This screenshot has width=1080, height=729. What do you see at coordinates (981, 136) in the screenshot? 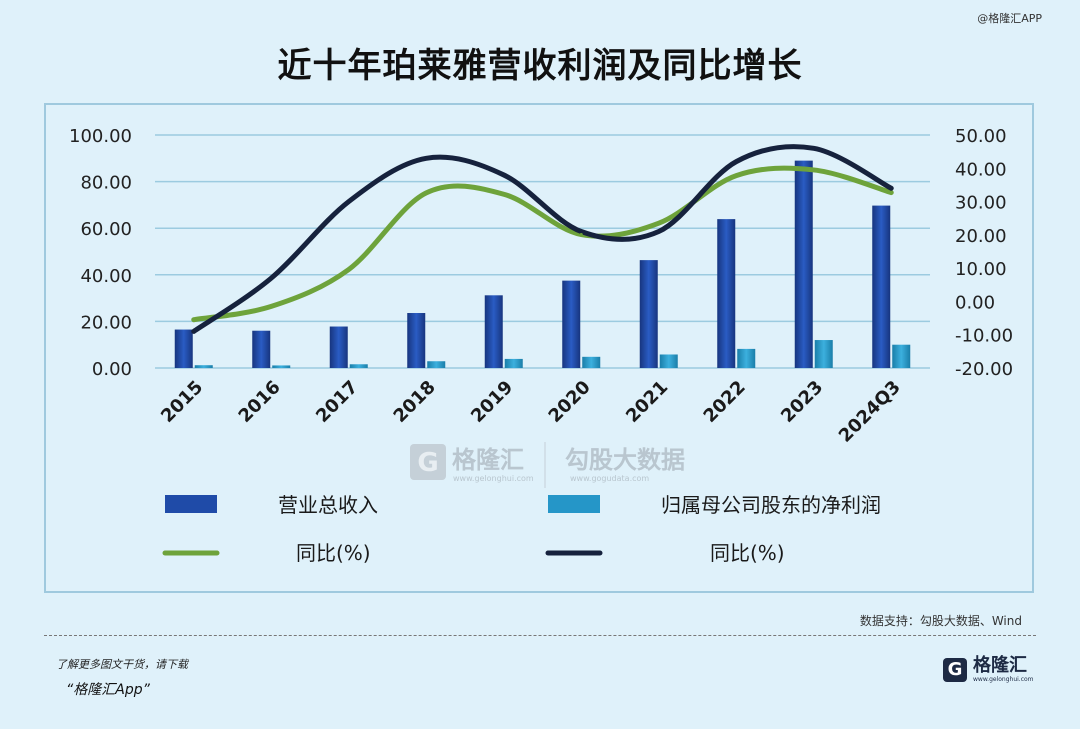
I see `y-right-tick-label: 50.00` at bounding box center [981, 136].